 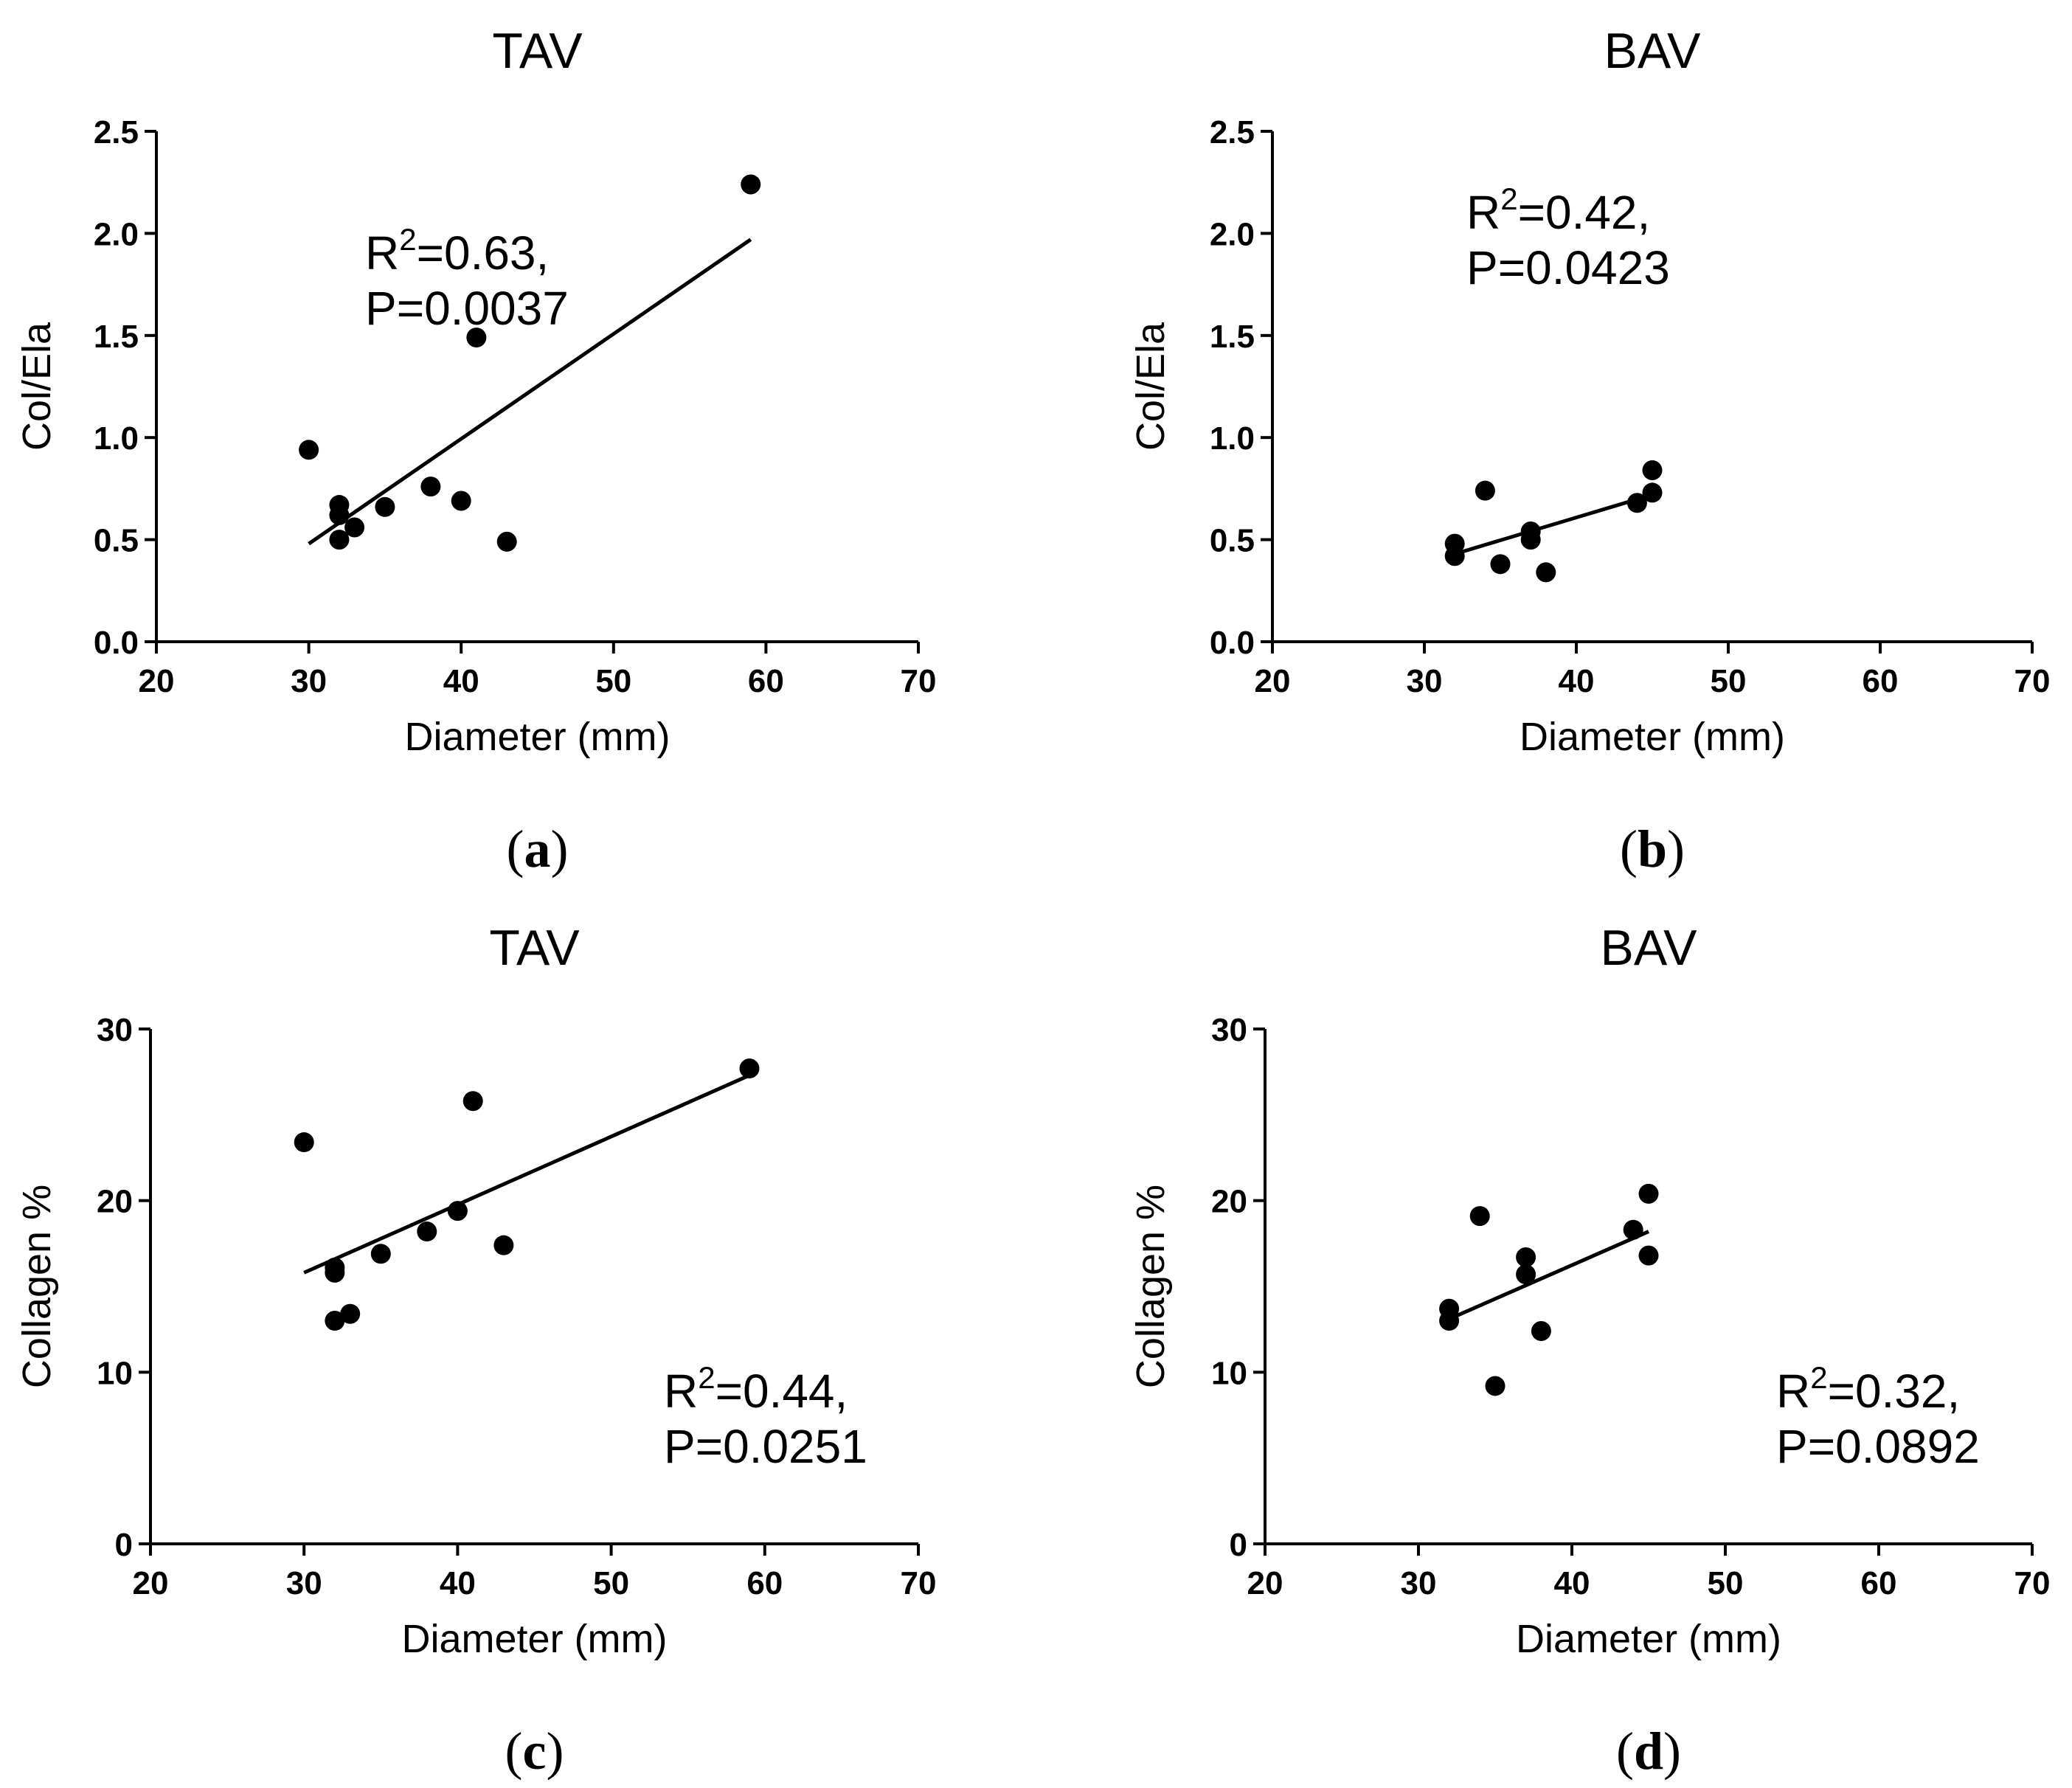 I want to click on r-squared-annotation: R2=0.32,, so click(x=1868, y=1389).